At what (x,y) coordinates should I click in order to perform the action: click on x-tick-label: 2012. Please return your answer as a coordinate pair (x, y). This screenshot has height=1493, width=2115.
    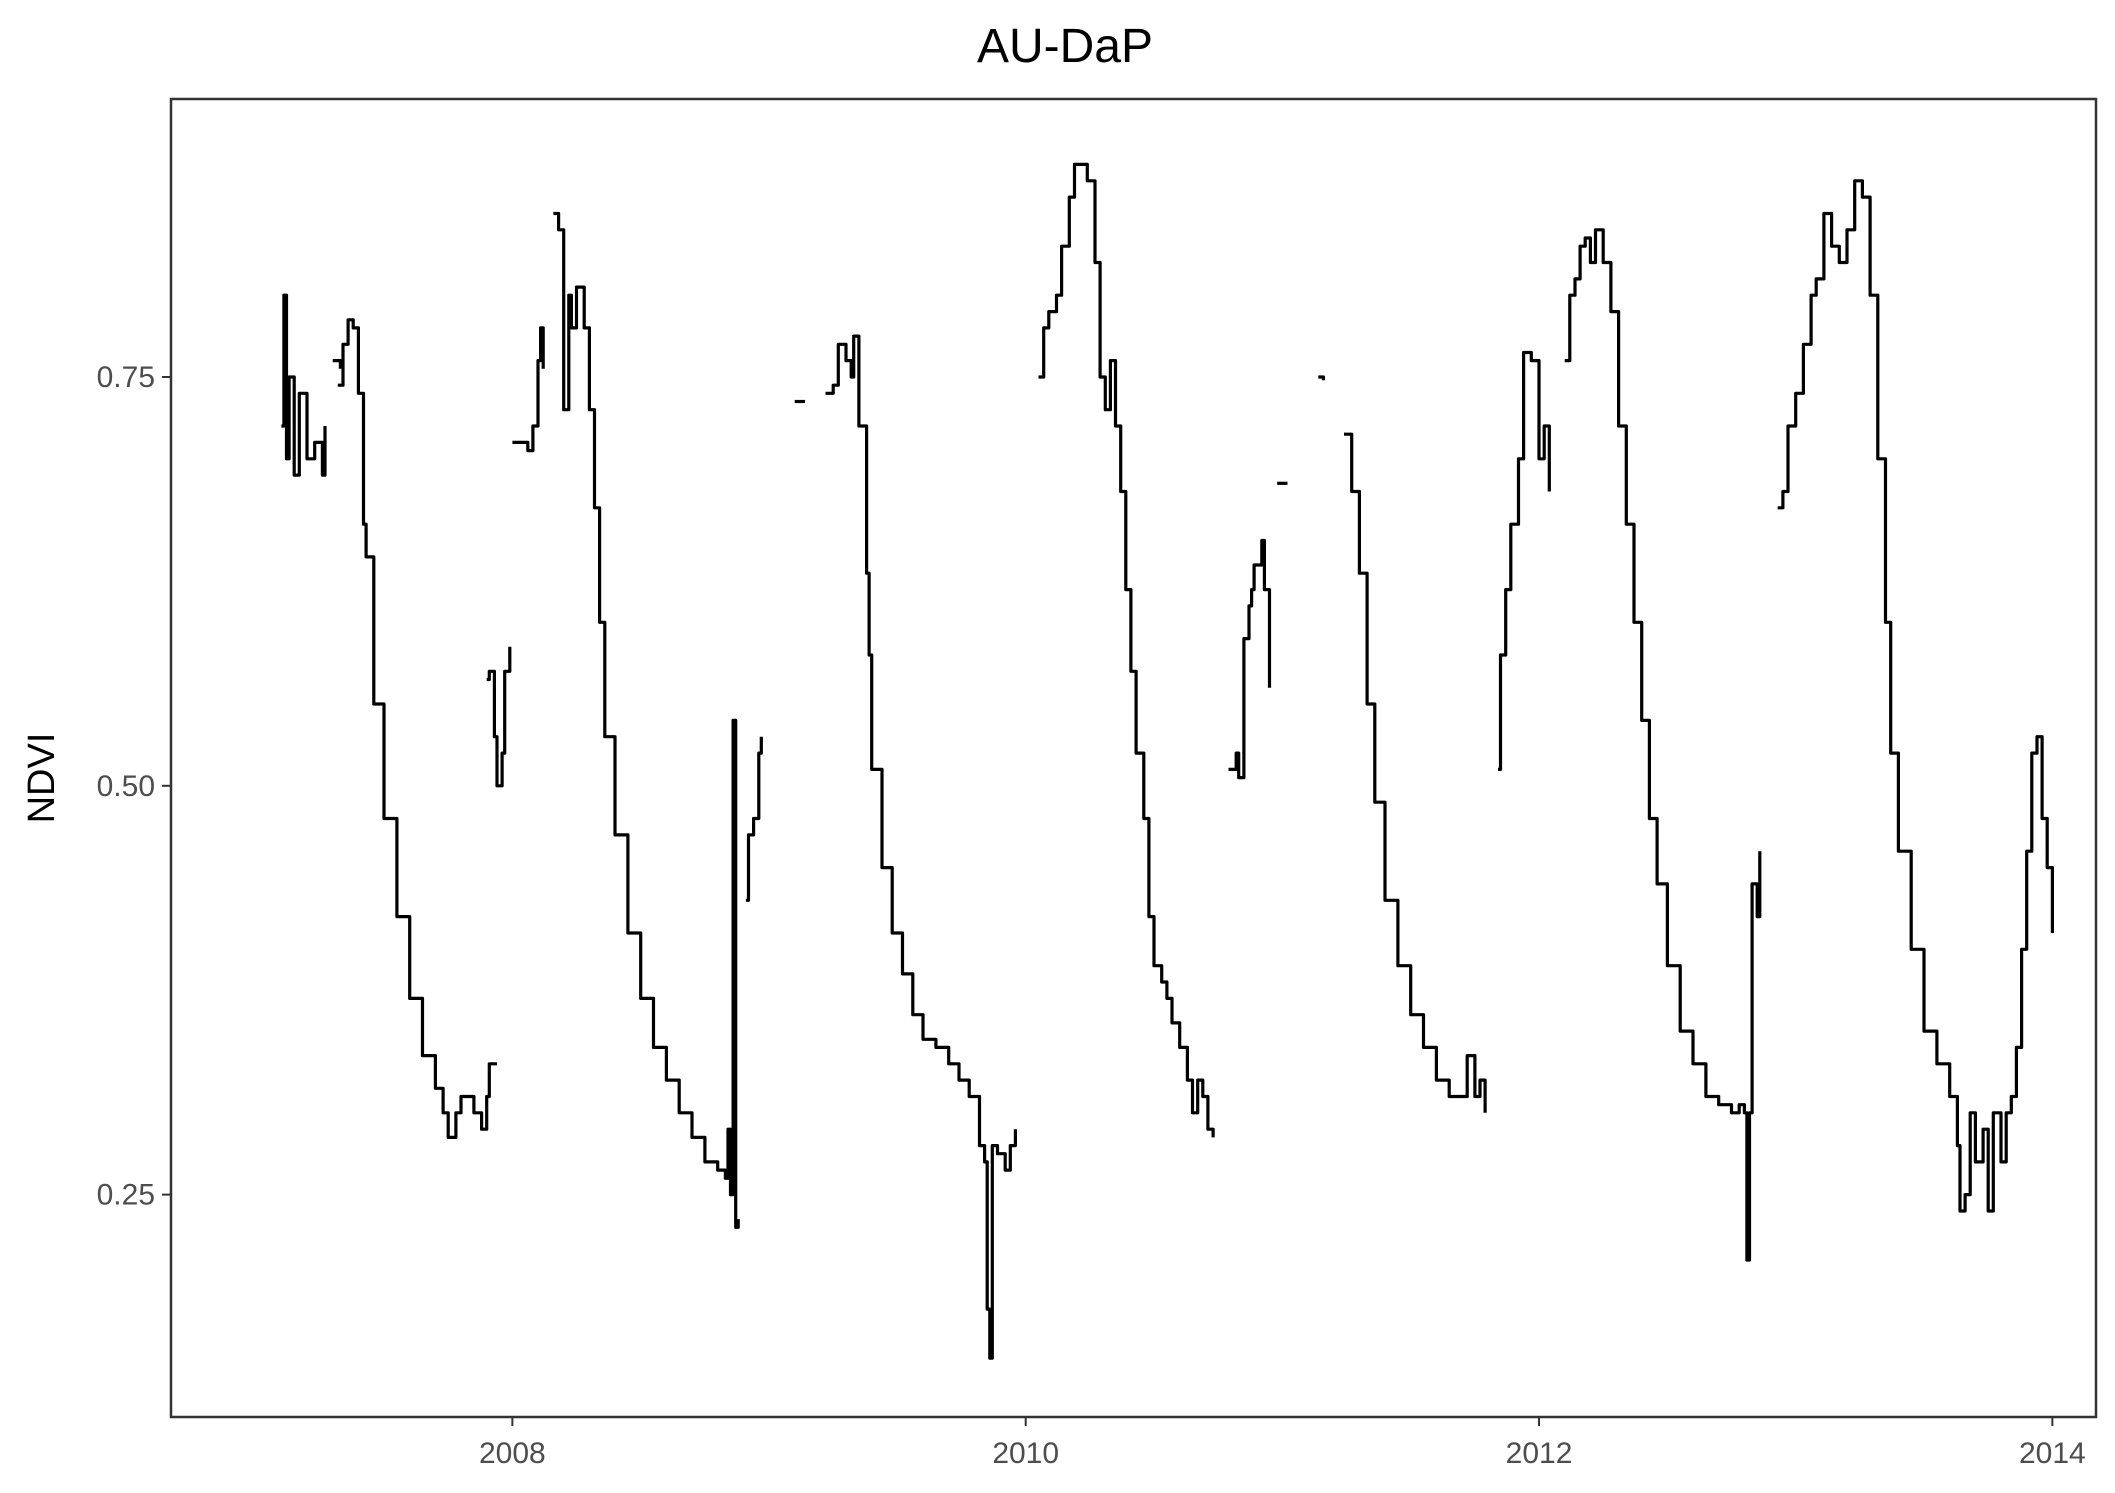
    Looking at the image, I should click on (1539, 1453).